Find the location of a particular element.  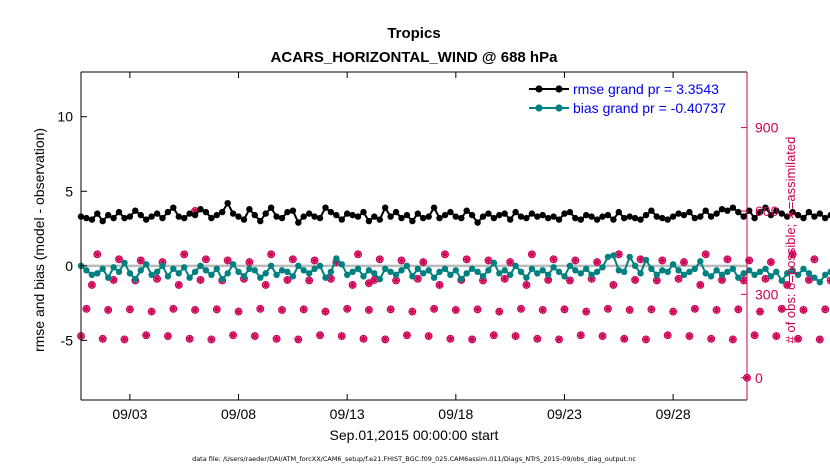

chart-subtitle: ACARS_HORIZONTAL_WIND @ 688 hPa is located at coordinates (415, 57).